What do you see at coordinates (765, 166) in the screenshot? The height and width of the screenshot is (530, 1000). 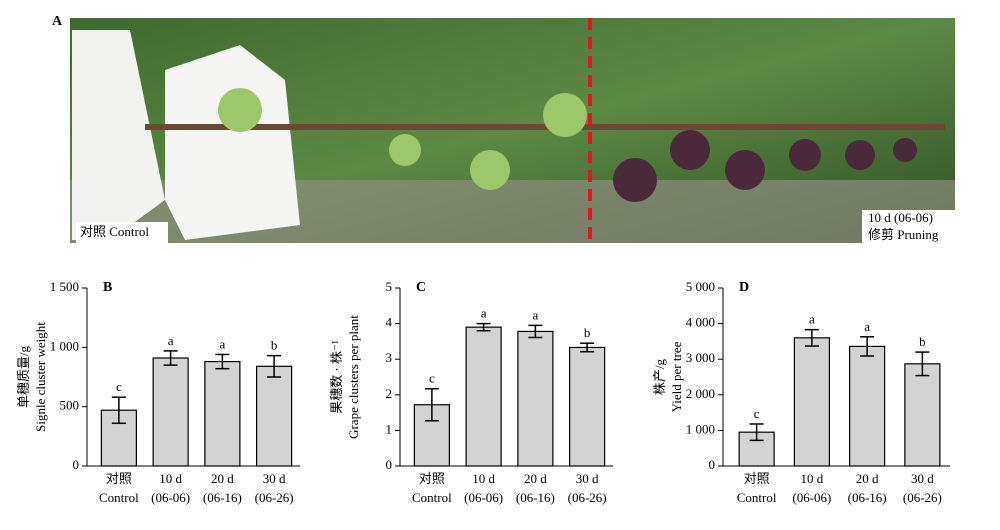 I see `purple-grapes` at bounding box center [765, 166].